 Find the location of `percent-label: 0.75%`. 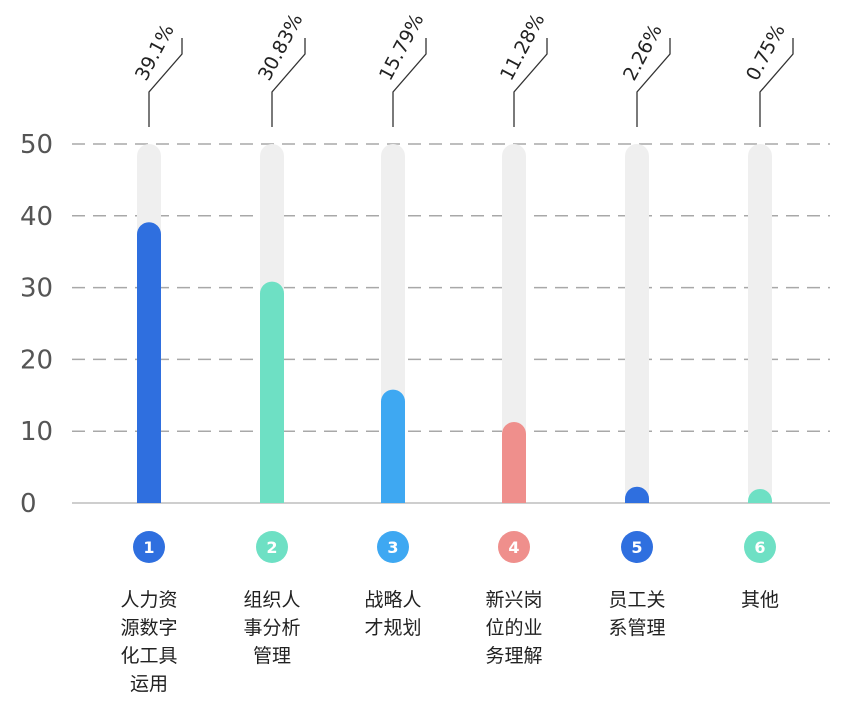

percent-label: 0.75% is located at coordinates (766, 53).